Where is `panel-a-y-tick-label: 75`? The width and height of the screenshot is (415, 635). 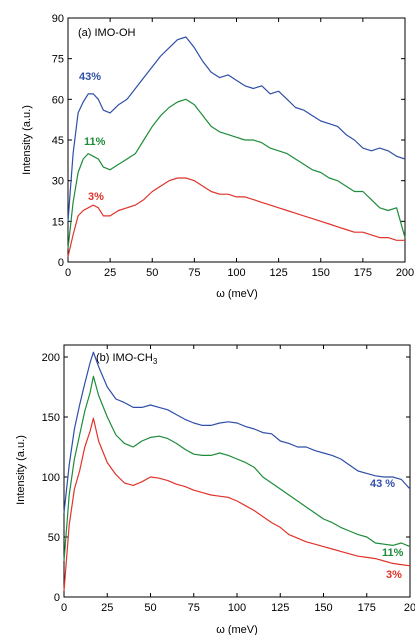
panel-a-y-tick-label: 75 is located at coordinates (58, 60).